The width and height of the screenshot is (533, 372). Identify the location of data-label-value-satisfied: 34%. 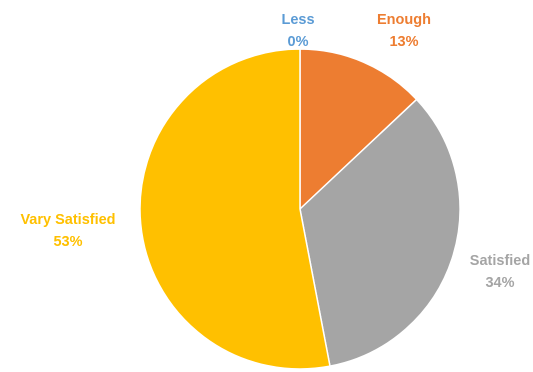
(499, 283).